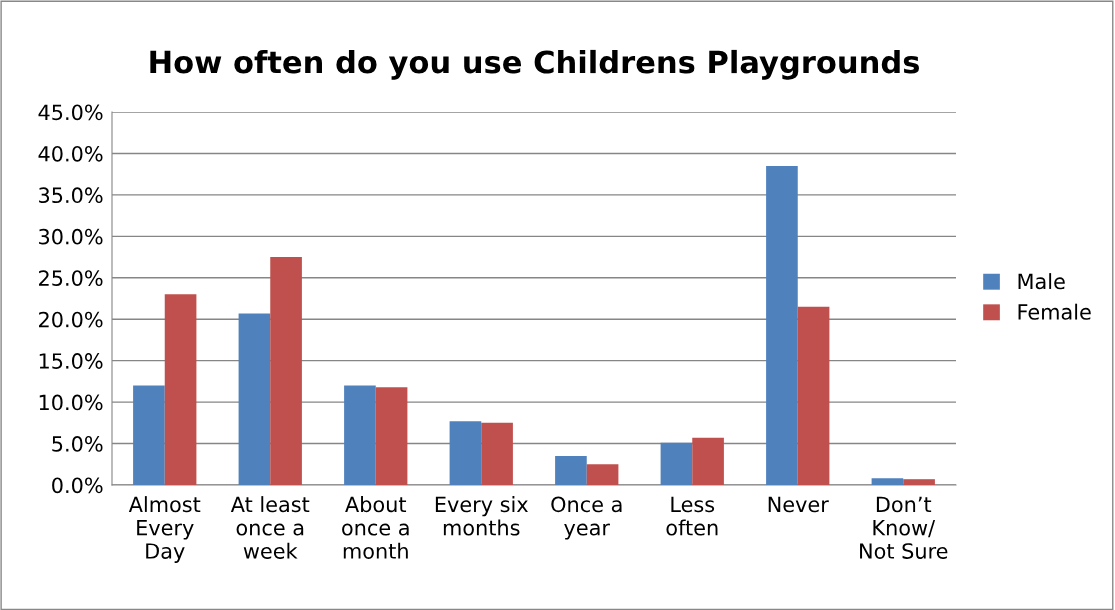  What do you see at coordinates (270, 527) in the screenshot?
I see `x-tick-label: At least once a week` at bounding box center [270, 527].